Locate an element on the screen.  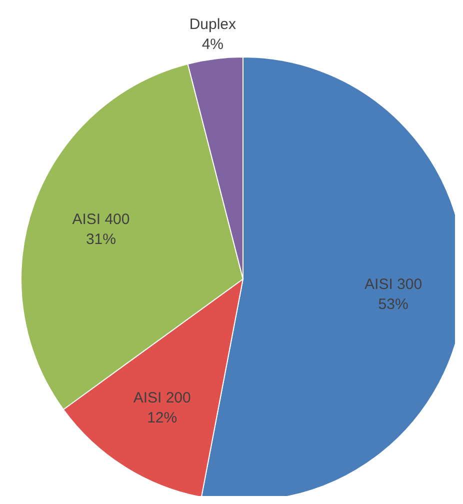
slice-label: Duplex is located at coordinates (213, 24).